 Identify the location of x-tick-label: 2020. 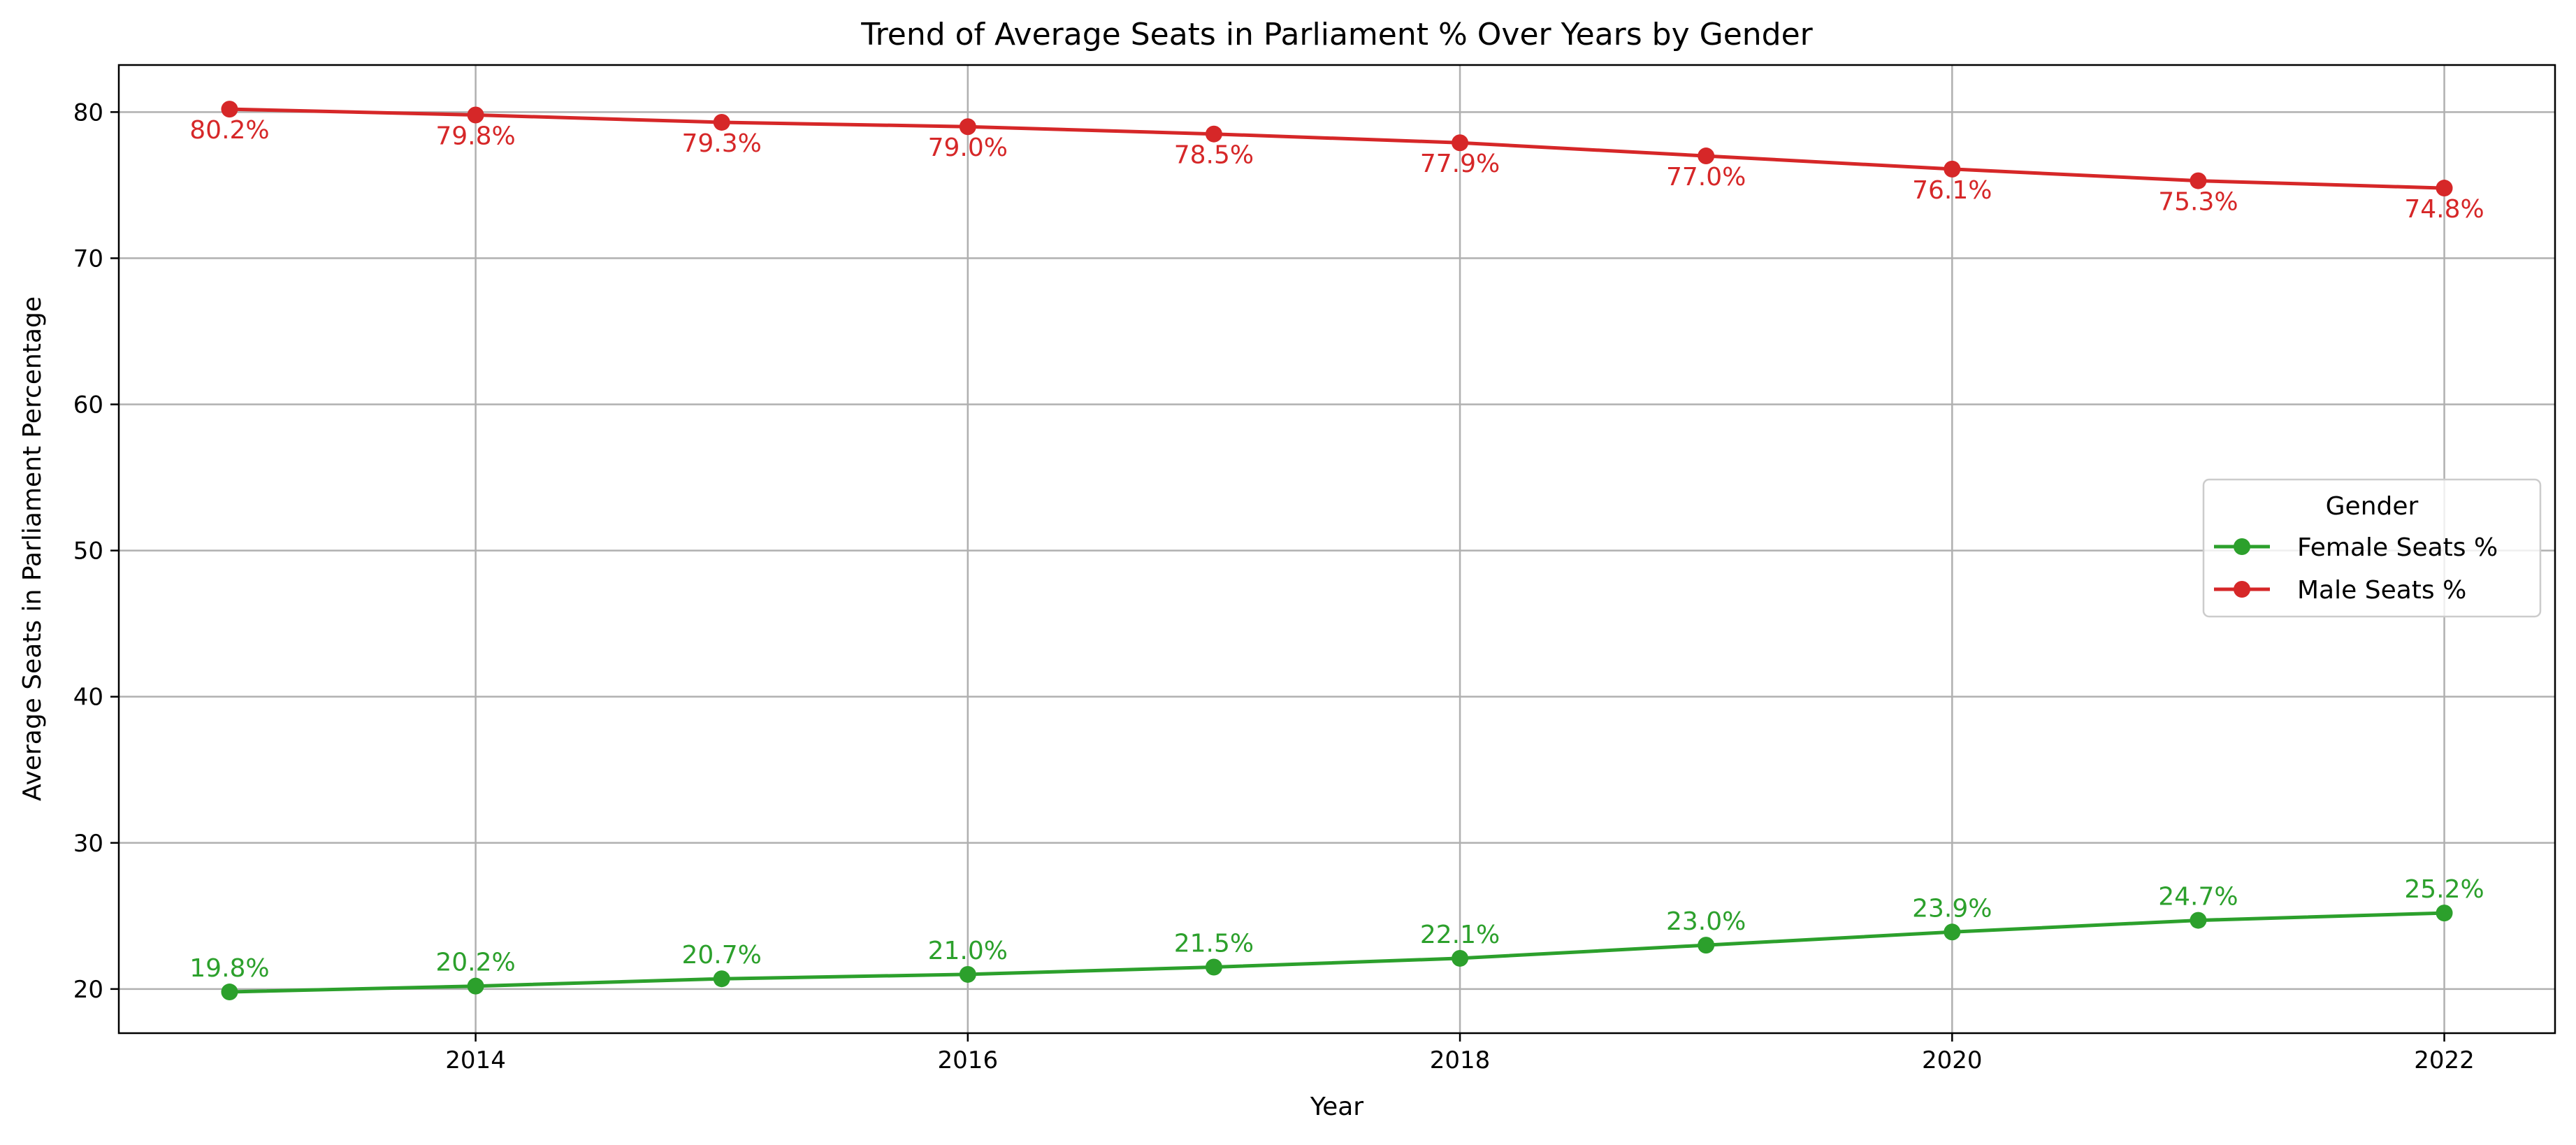
(1952, 1060).